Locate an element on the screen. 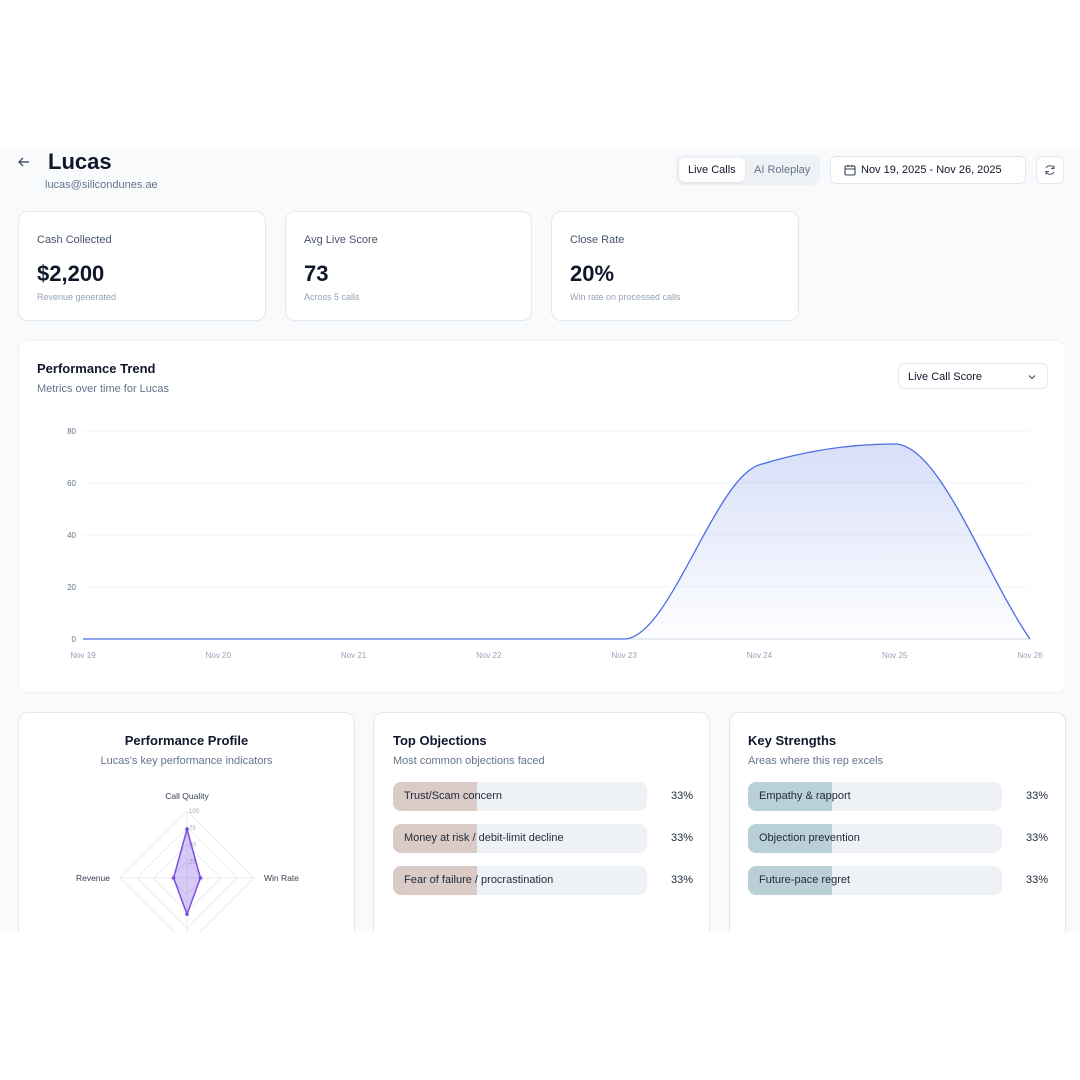  select-value: Live Call Score is located at coordinates (945, 377).